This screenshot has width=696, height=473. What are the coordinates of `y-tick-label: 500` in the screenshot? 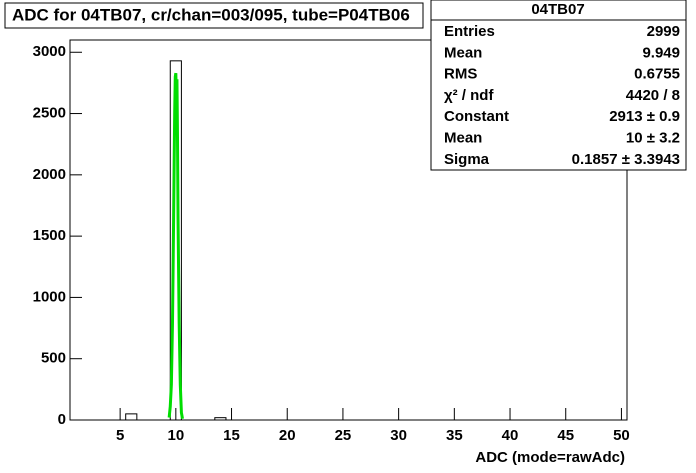 It's located at (53, 358).